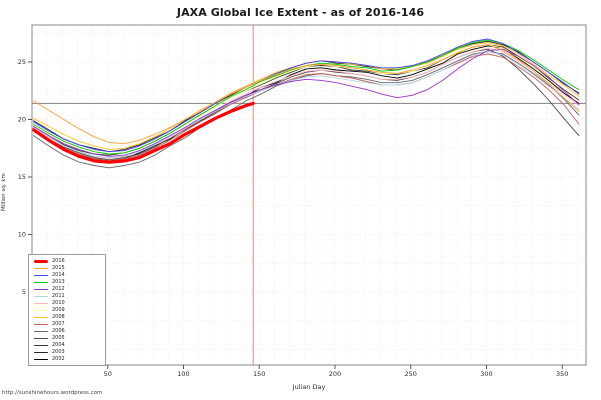  I want to click on legend-label-2002: 2002, so click(58, 359).